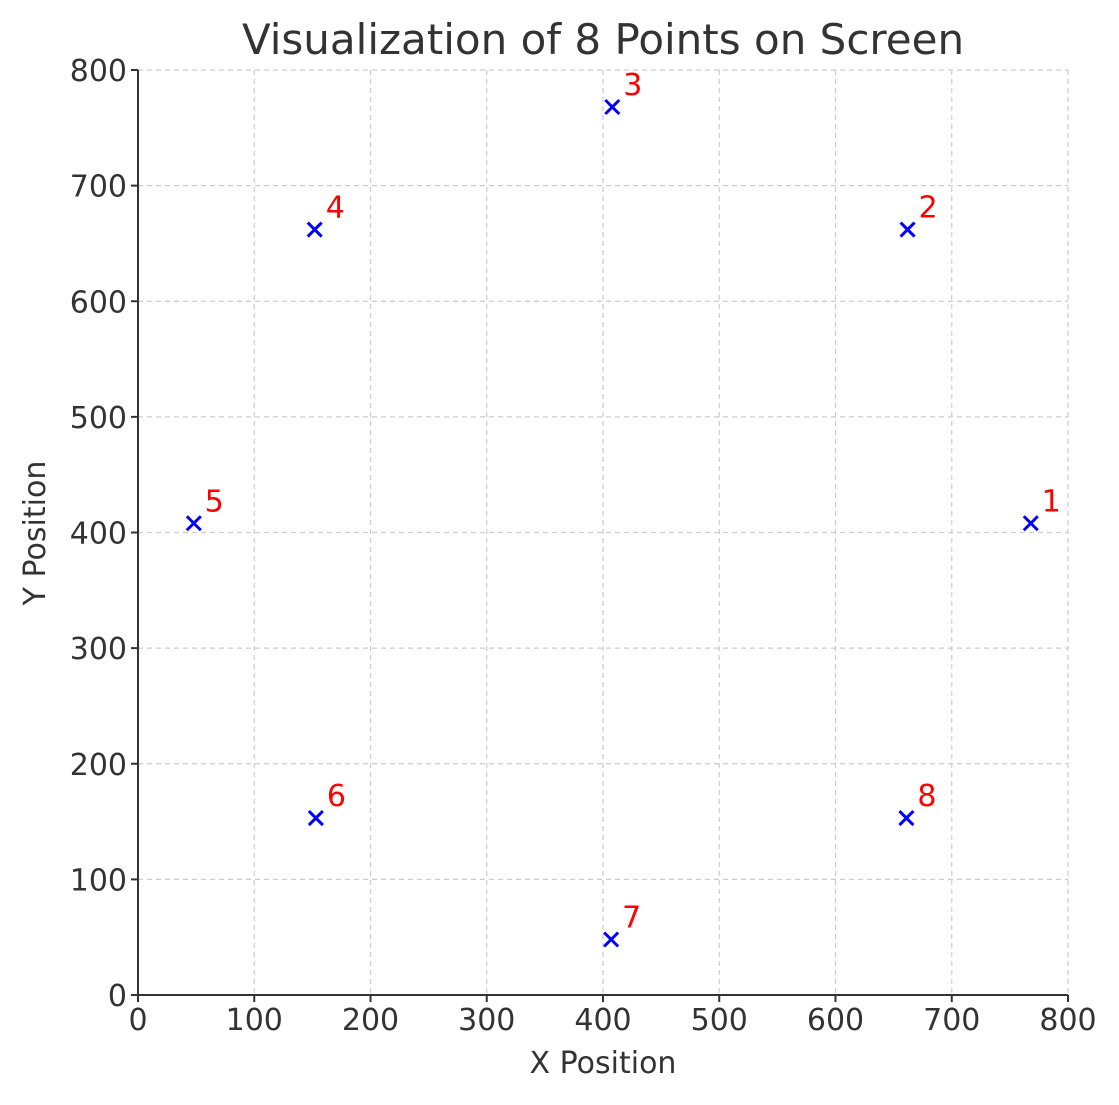 This screenshot has height=1105, width=1119. Describe the element at coordinates (835, 1020) in the screenshot. I see `x-tick-label: 600` at that location.